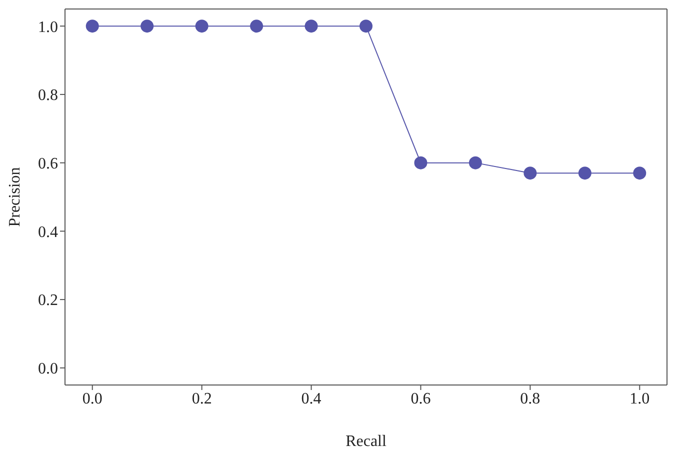 This screenshot has width=675, height=454. I want to click on x-tick-label: 0.4, so click(311, 399).